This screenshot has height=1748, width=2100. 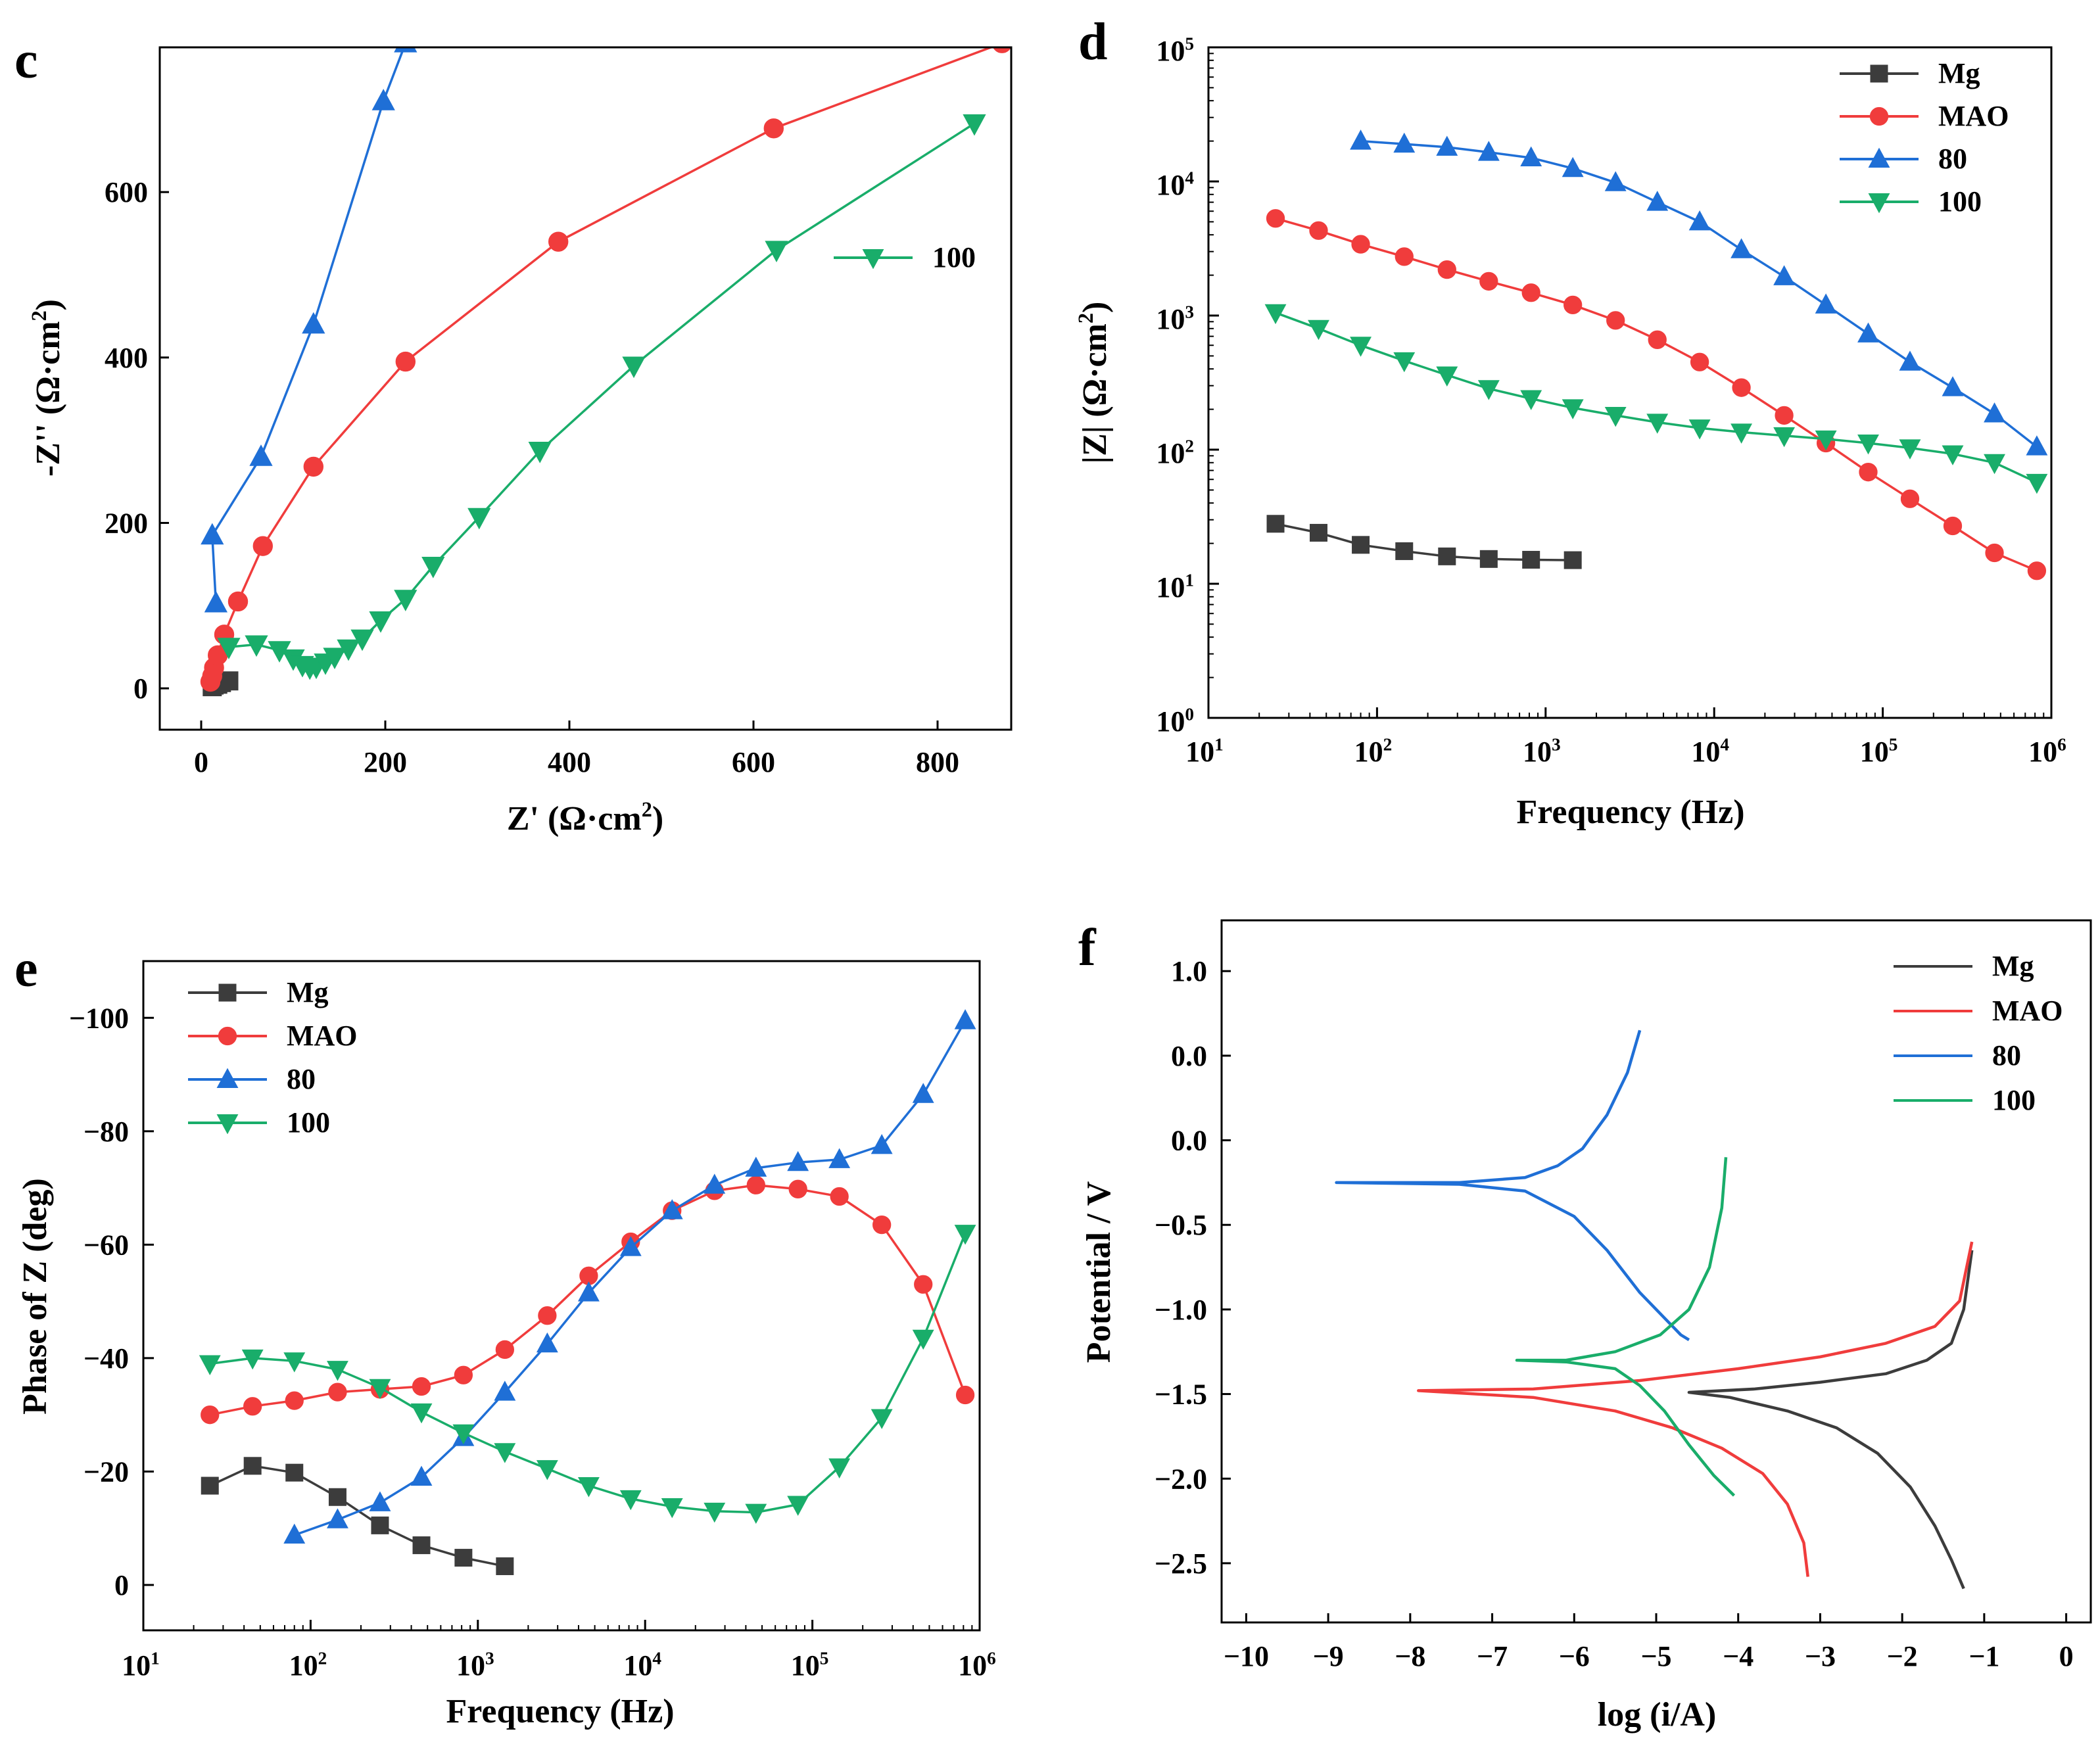 What do you see at coordinates (938, 762) in the screenshot?
I see `panel-c-xtick-label-800: 800` at bounding box center [938, 762].